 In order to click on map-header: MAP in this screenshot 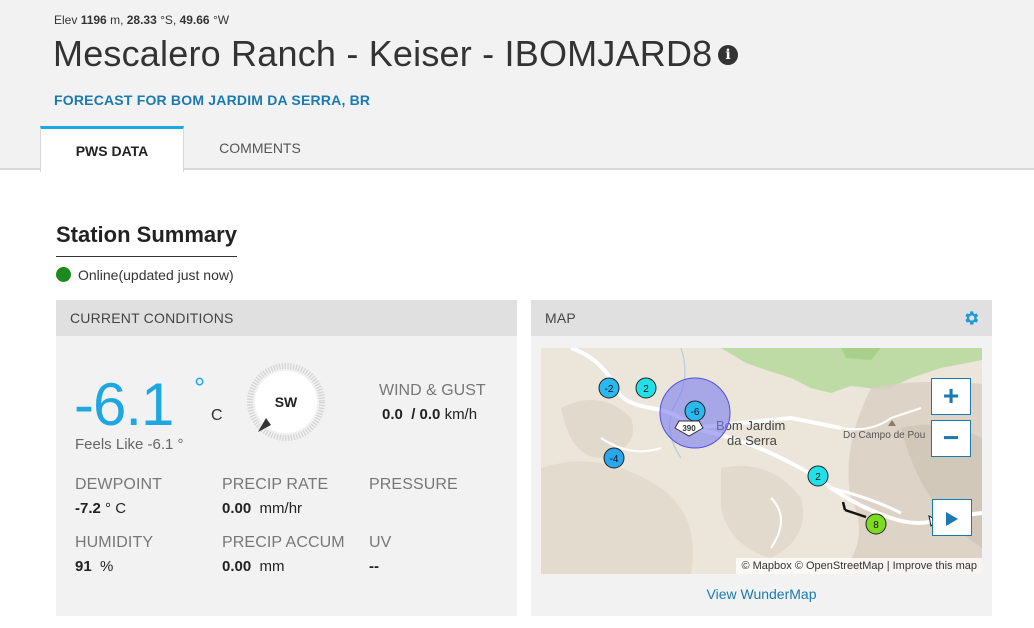, I will do `click(761, 318)`.